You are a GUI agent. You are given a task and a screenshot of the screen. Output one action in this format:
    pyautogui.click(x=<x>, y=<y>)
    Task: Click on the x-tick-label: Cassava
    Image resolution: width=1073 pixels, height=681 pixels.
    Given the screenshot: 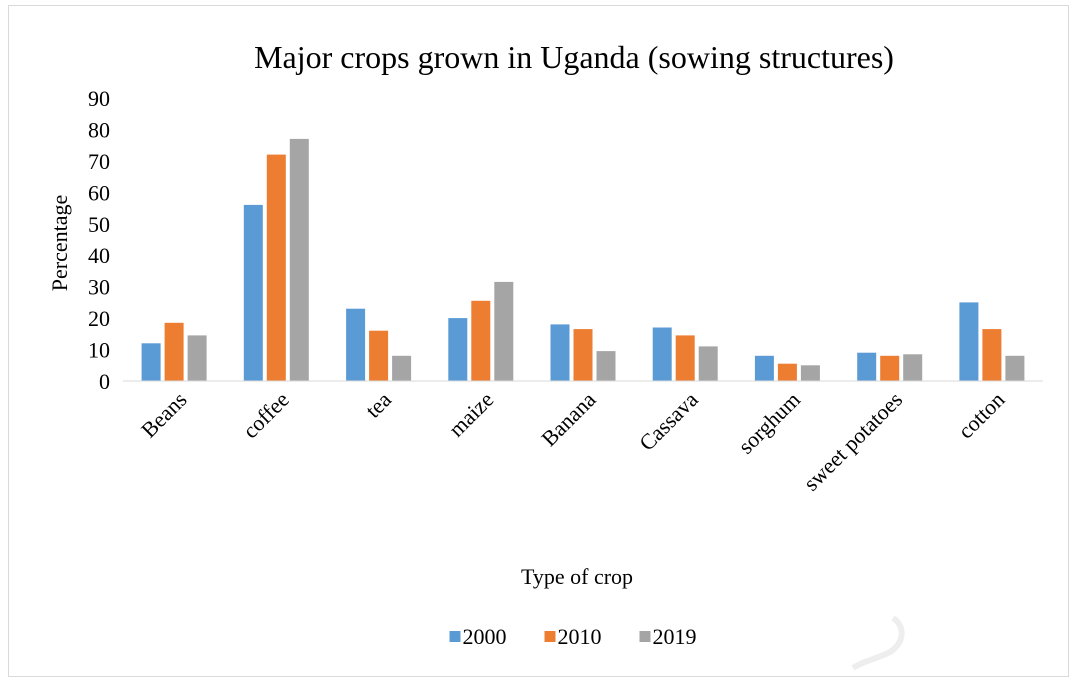 What is the action you would take?
    pyautogui.click(x=668, y=421)
    